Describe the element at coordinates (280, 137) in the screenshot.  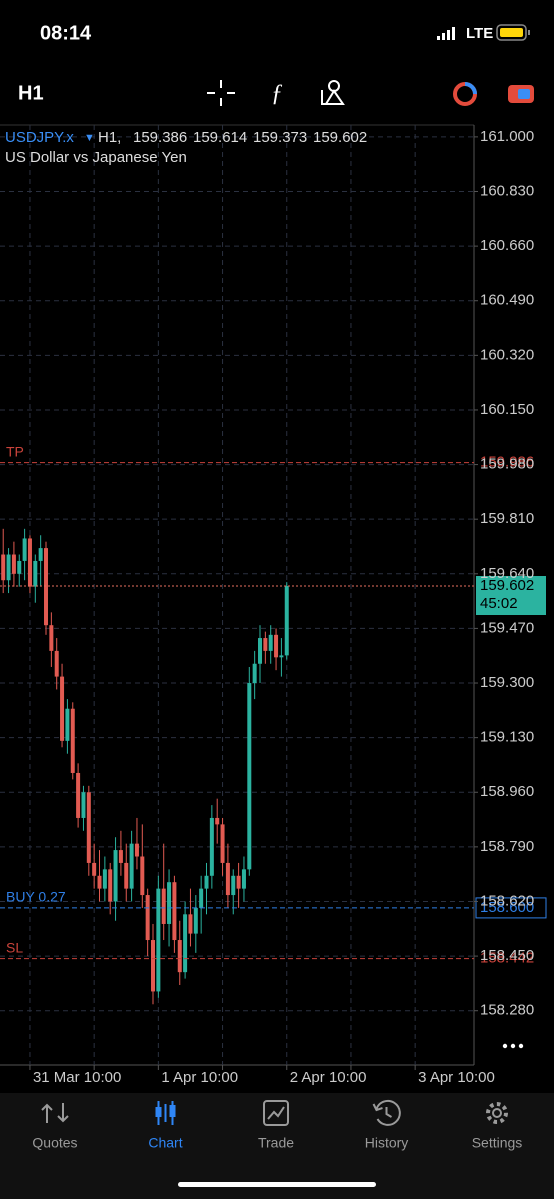
I see `ohlc-low: 159.373` at that location.